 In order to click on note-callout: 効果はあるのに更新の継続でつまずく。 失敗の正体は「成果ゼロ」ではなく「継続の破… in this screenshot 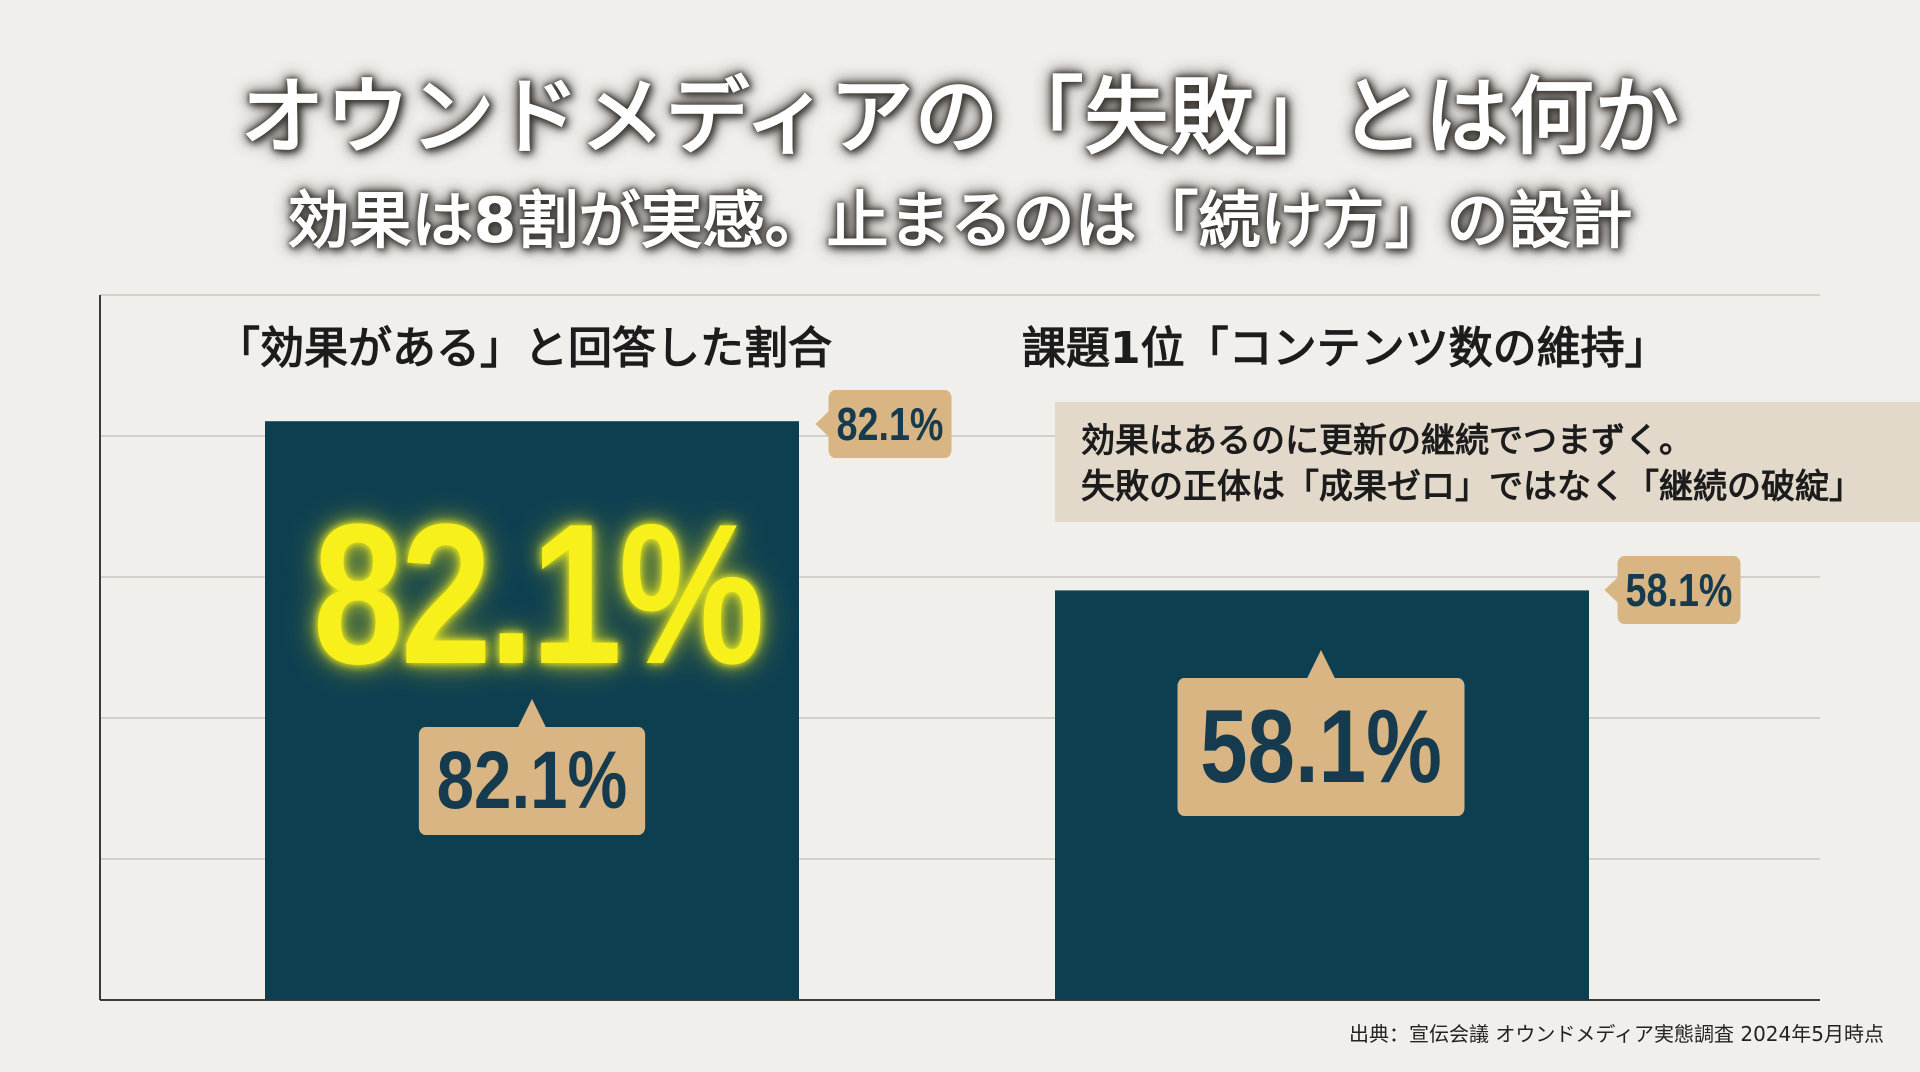, I will do `click(1487, 462)`.